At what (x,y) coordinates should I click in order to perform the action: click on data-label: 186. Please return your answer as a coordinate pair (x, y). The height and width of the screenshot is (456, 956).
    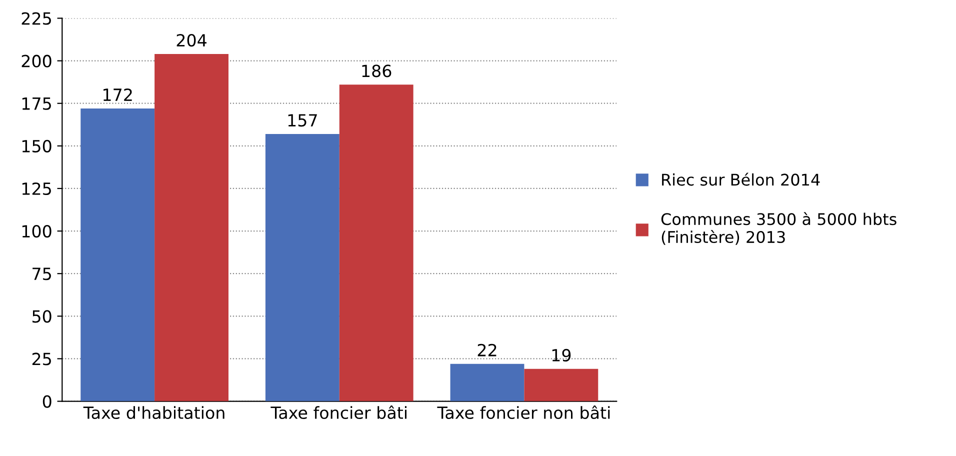
    Looking at the image, I should click on (377, 71).